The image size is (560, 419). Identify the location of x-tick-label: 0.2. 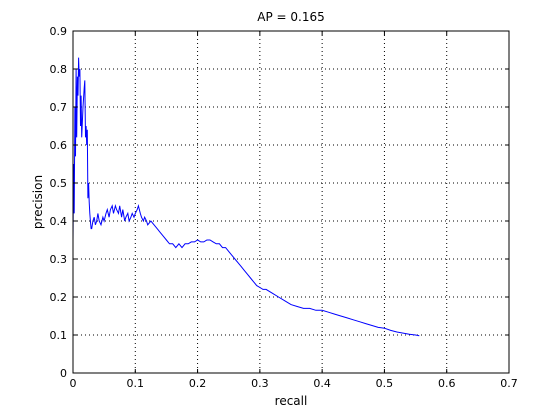
(198, 383).